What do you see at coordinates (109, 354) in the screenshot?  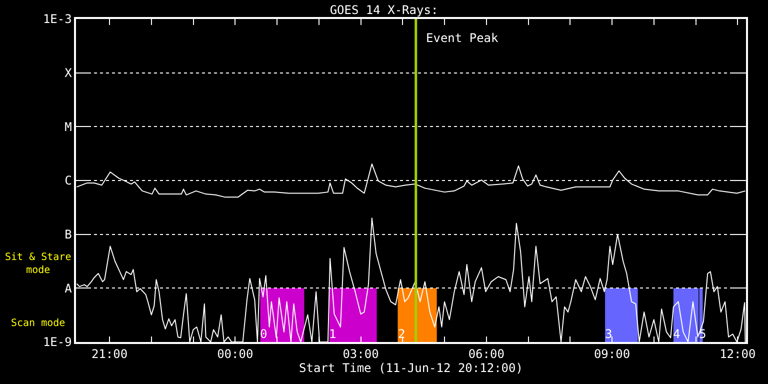 I see `x-tick-label: 21:00` at bounding box center [109, 354].